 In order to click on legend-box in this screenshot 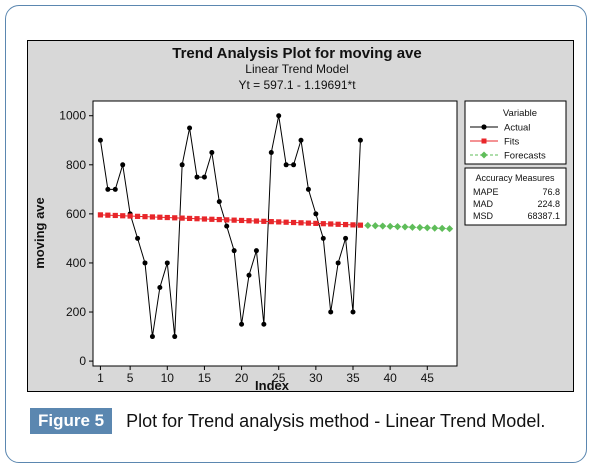, I will do `click(515, 132)`.